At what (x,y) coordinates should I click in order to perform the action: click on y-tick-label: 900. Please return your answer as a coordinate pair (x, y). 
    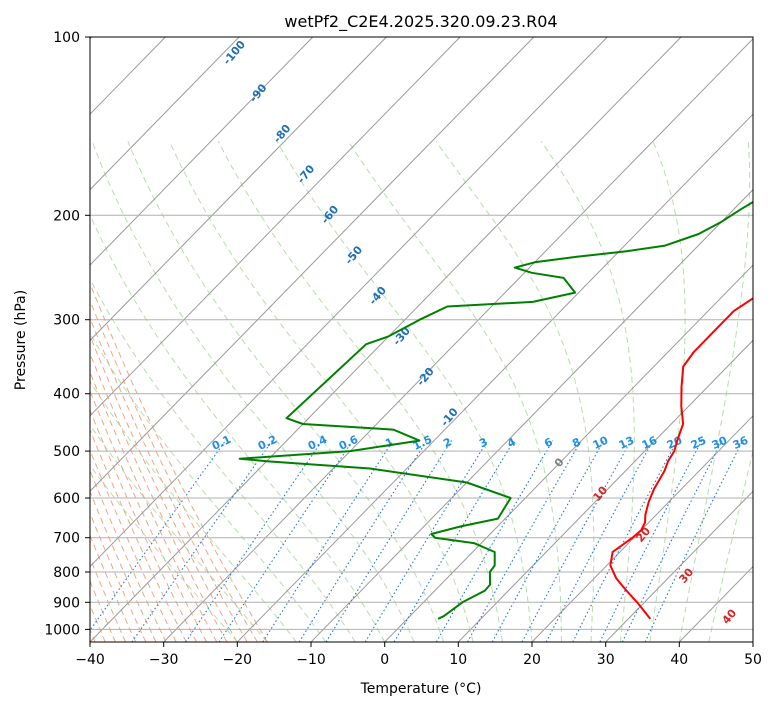
    Looking at the image, I should click on (66, 603).